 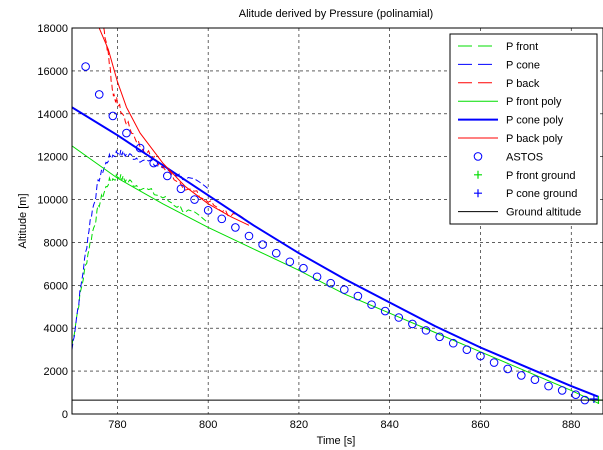 What do you see at coordinates (56, 329) in the screenshot?
I see `y-tick-label: 4000` at bounding box center [56, 329].